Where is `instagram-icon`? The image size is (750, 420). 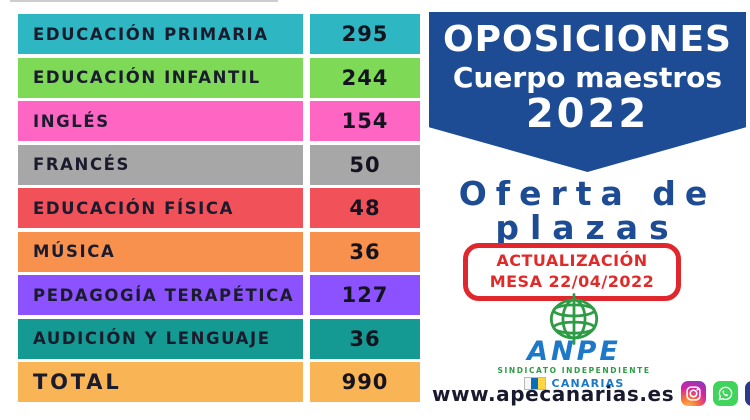
instagram-icon is located at coordinates (694, 393).